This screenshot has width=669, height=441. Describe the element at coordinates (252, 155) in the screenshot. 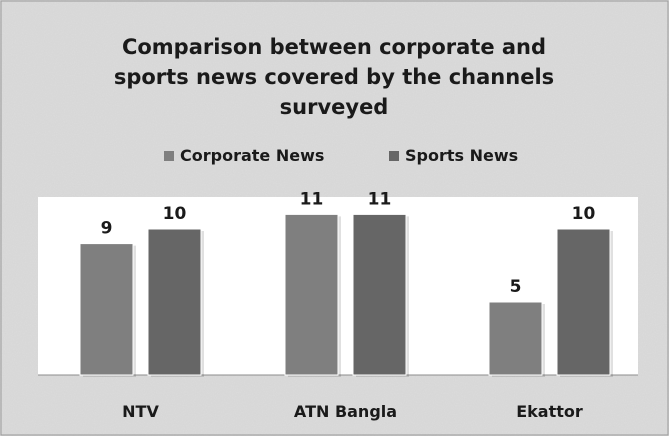

I see `legend-label: Corporate News` at that location.